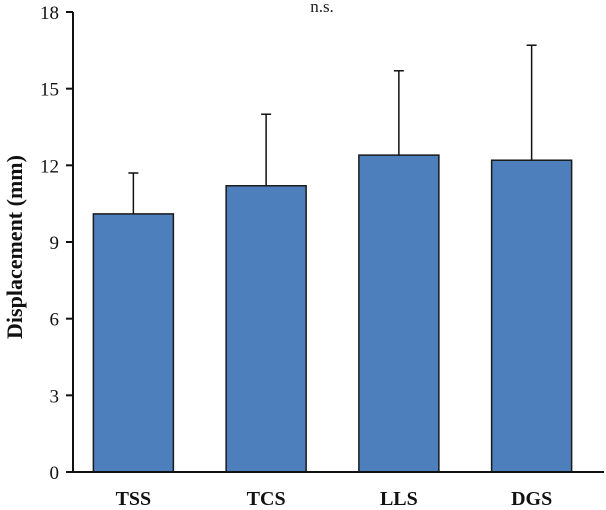  I want to click on y-axis-label: Displacement (mm), so click(14, 247).